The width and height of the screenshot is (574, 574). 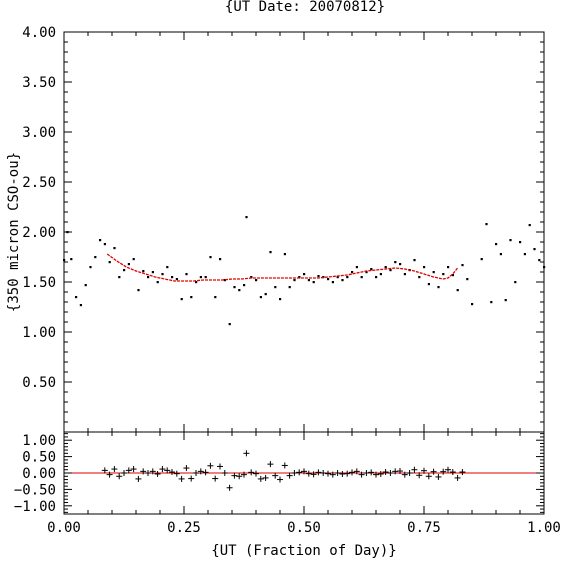 I want to click on top-panel-y-axis-label: {350 micron CSO-ou}, so click(x=14, y=232).